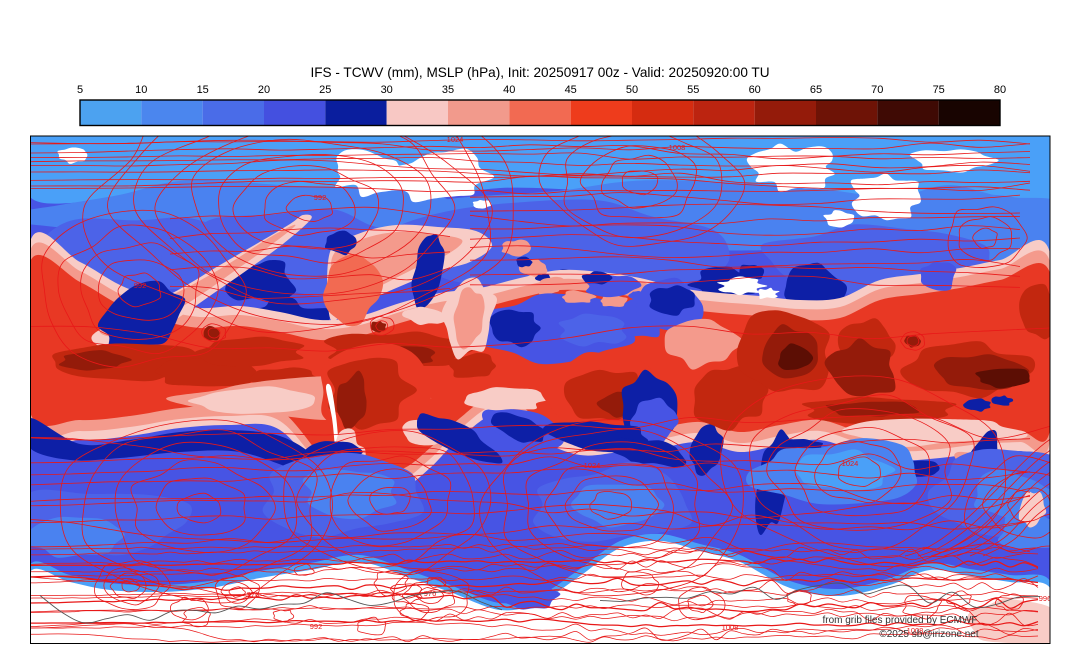  Describe the element at coordinates (80, 90) in the screenshot. I see `svg-text: 5` at that location.